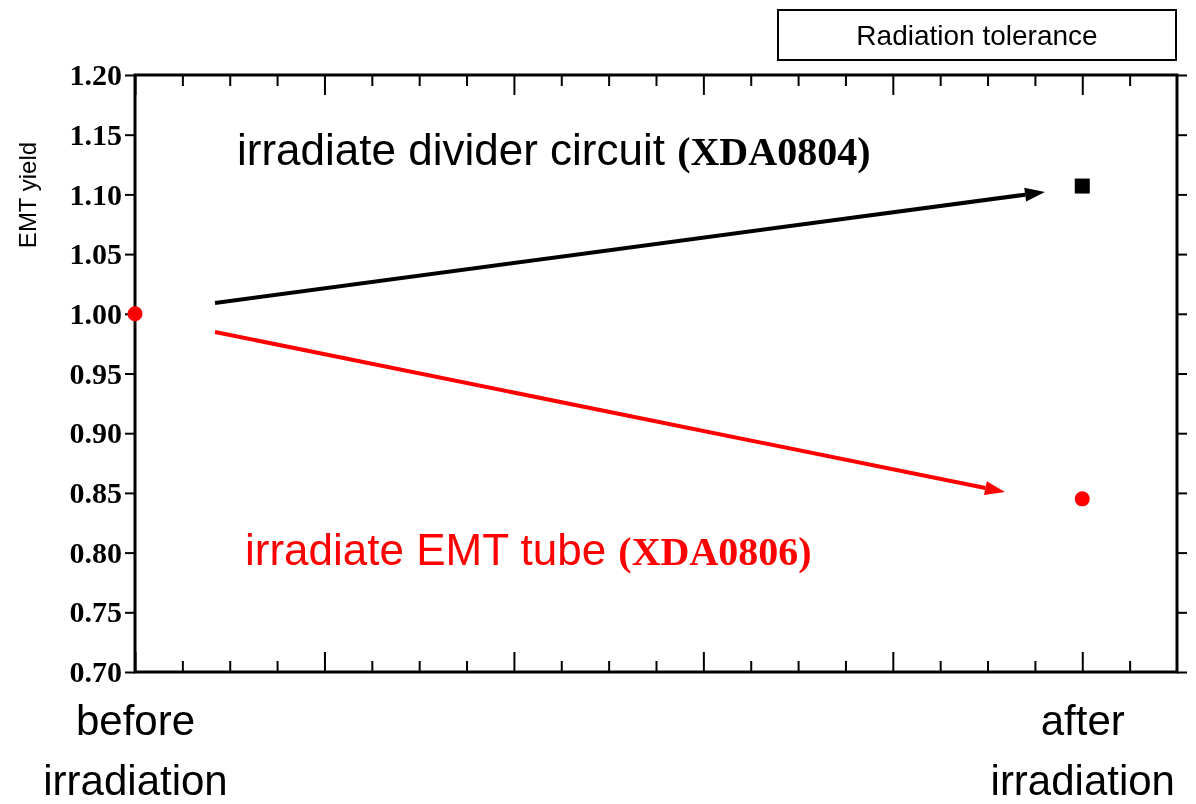 Image resolution: width=1196 pixels, height=804 pixels. Describe the element at coordinates (554, 149) in the screenshot. I see `annotation: irradiate divider circuit (XDA0804)` at that location.